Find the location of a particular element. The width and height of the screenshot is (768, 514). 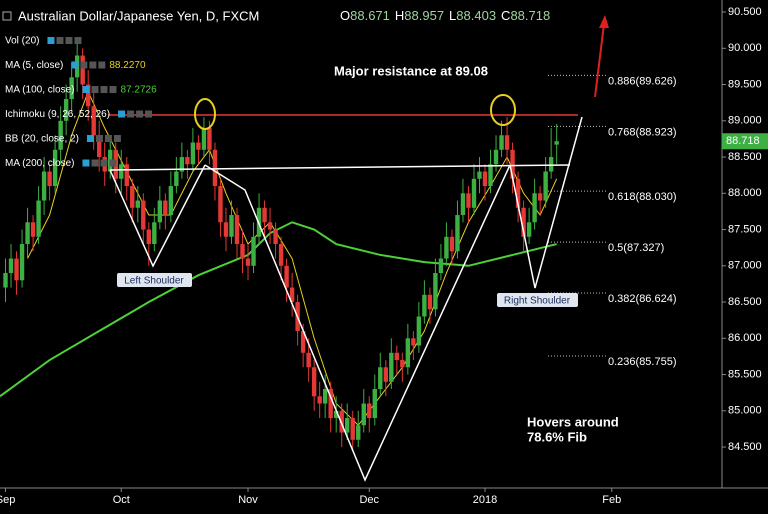

indicator-name: MA (5, close) is located at coordinates (34, 65).